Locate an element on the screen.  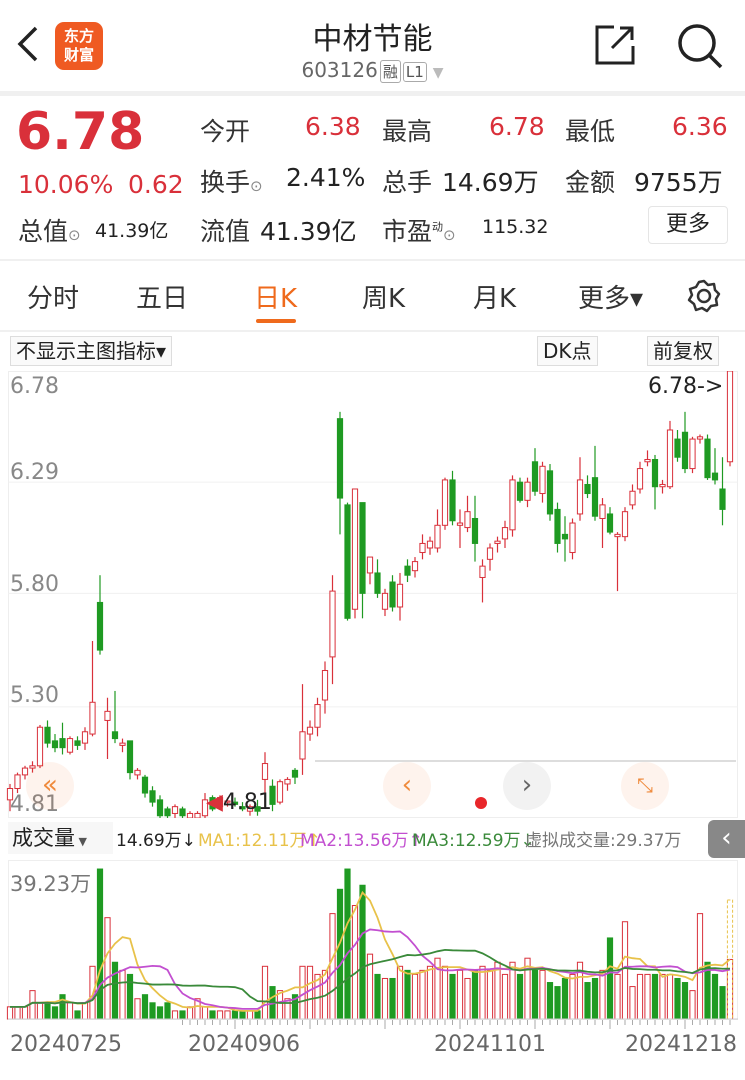
tab-intraday: 分时 is located at coordinates (53, 299).